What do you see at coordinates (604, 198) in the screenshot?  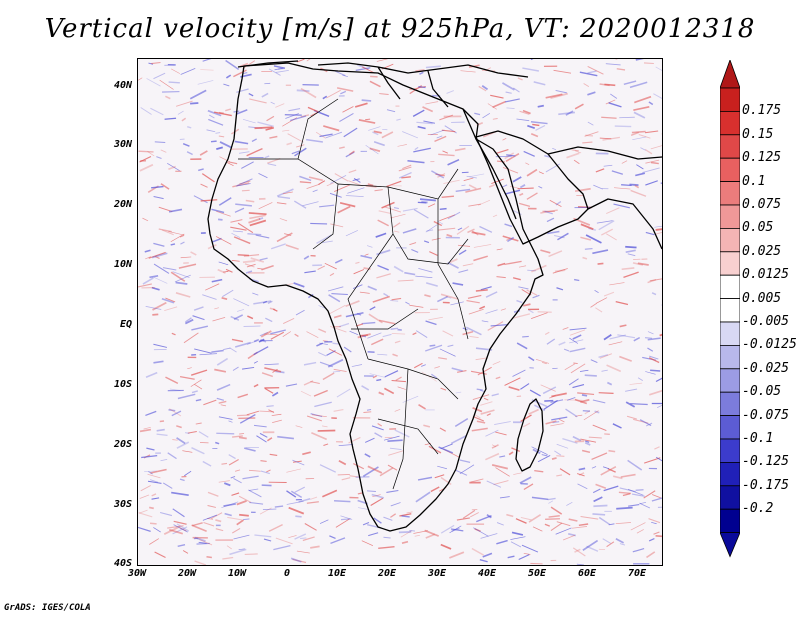 I see `asia-coastline` at bounding box center [604, 198].